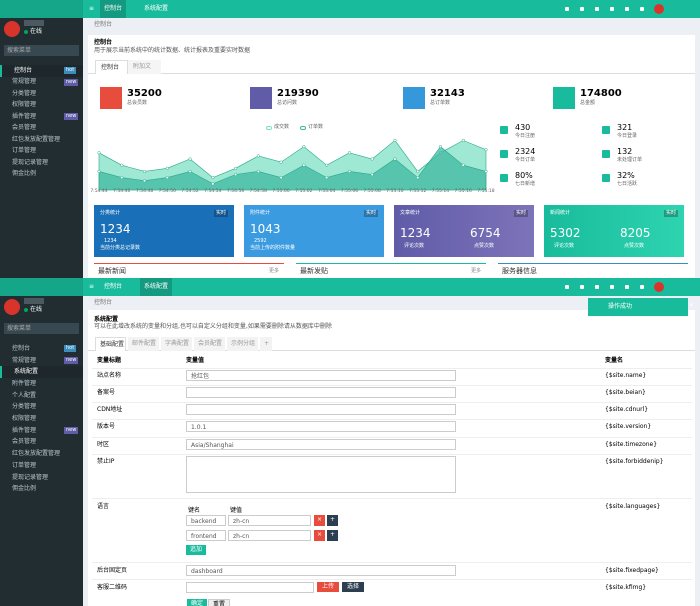  Describe the element at coordinates (36, 31) in the screenshot. I see `user-status: 在线` at that location.